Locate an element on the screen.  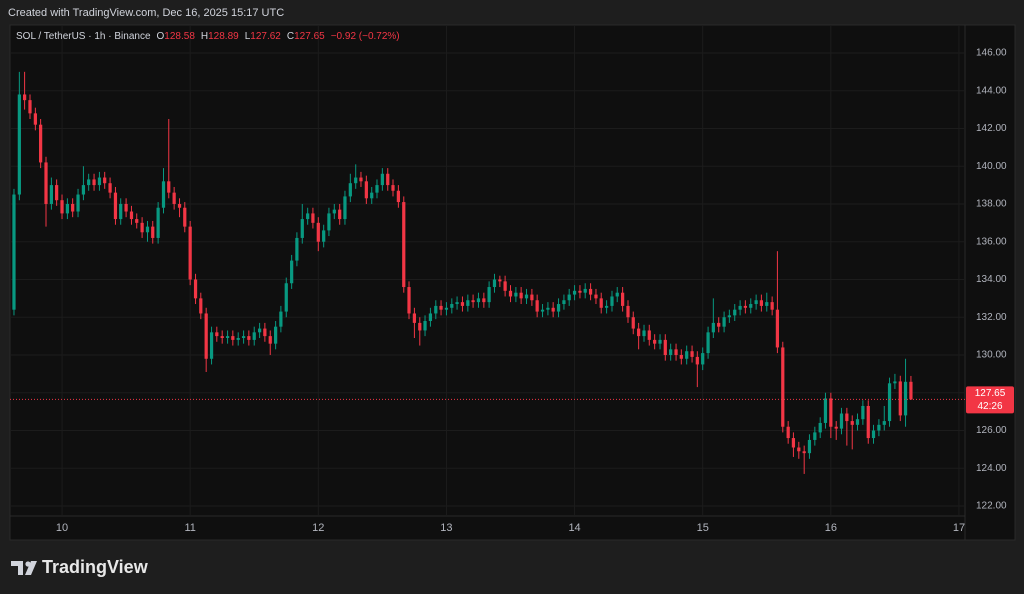
y-tick-label: 144.00 is located at coordinates (991, 90).